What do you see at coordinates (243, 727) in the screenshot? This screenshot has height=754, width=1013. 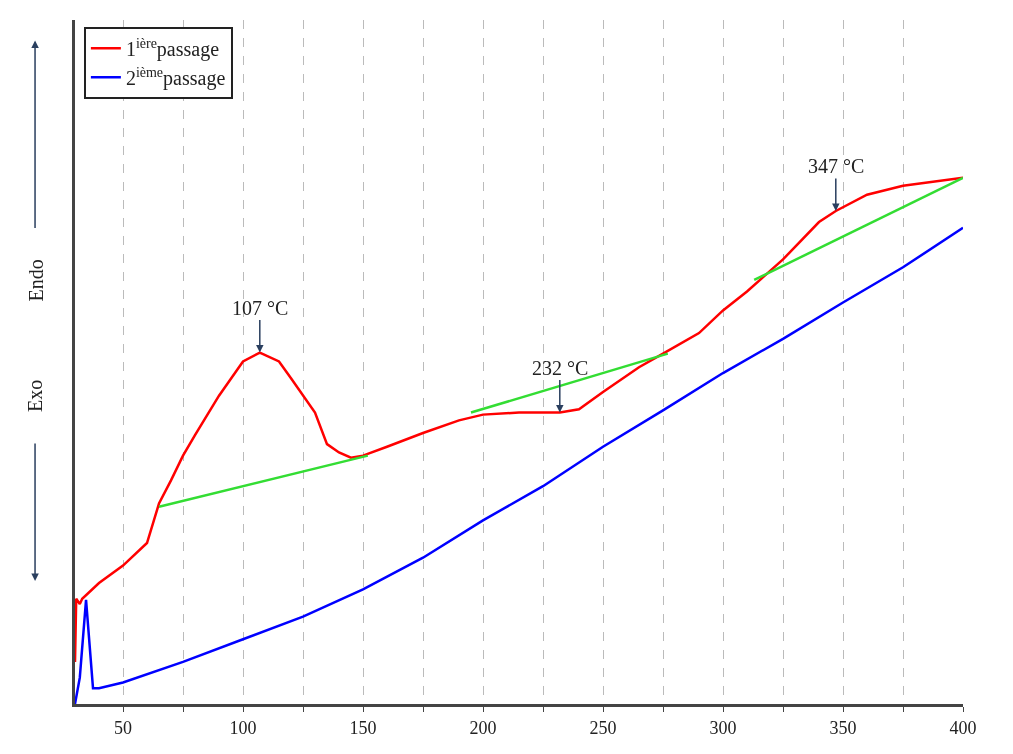 I see `x-tick-label: 100` at bounding box center [243, 727].